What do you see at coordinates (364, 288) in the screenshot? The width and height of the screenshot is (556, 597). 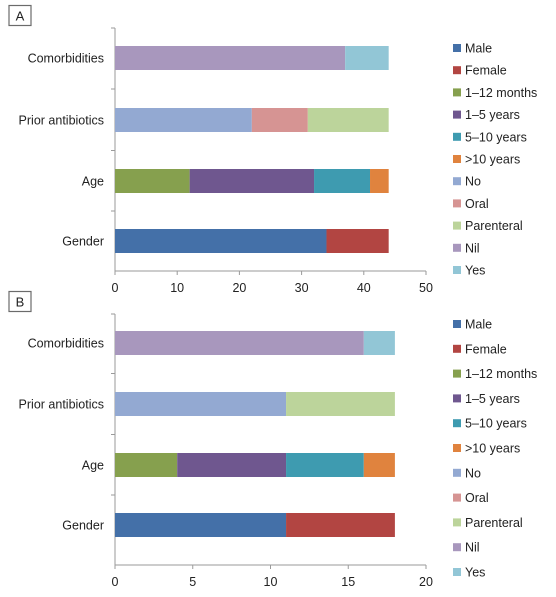 I see `x-tick-label: 40` at bounding box center [364, 288].